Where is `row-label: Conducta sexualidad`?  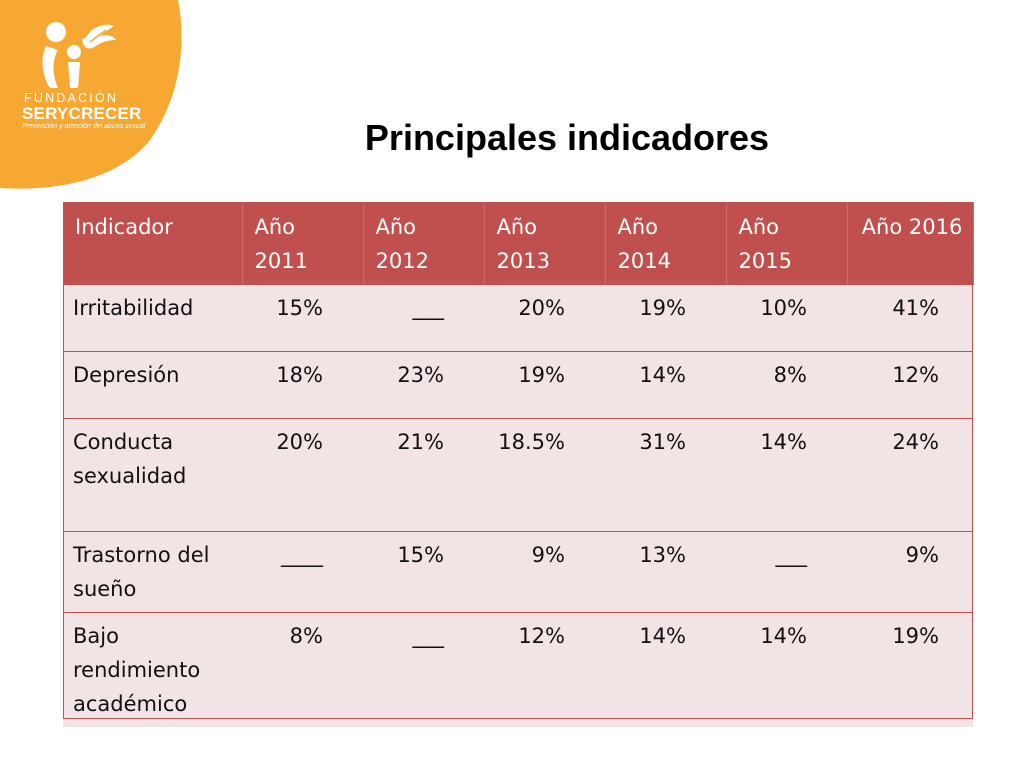
row-label: Conducta sexualidad is located at coordinates (152, 475).